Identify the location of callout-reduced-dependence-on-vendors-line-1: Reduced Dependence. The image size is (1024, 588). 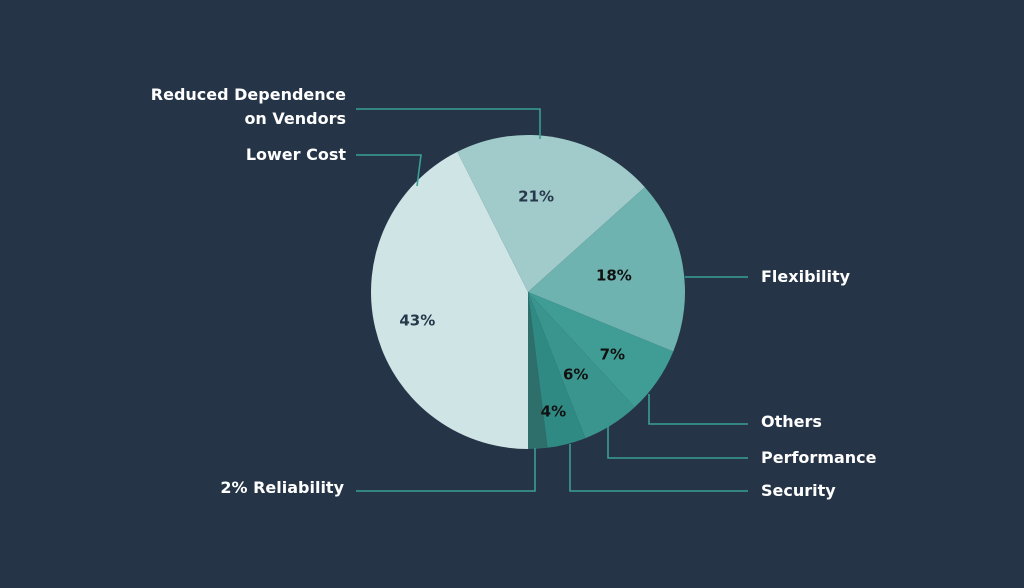
(248, 94).